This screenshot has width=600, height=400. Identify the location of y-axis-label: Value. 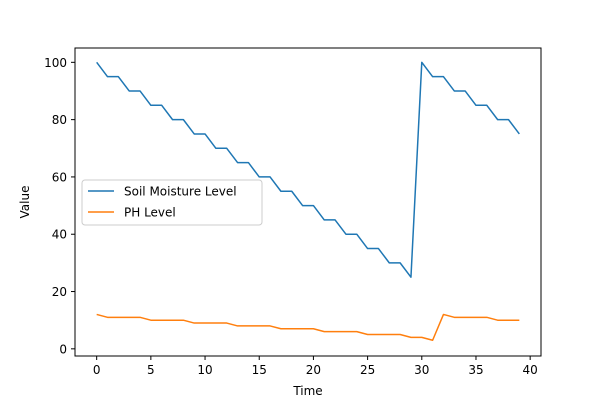
(25, 202).